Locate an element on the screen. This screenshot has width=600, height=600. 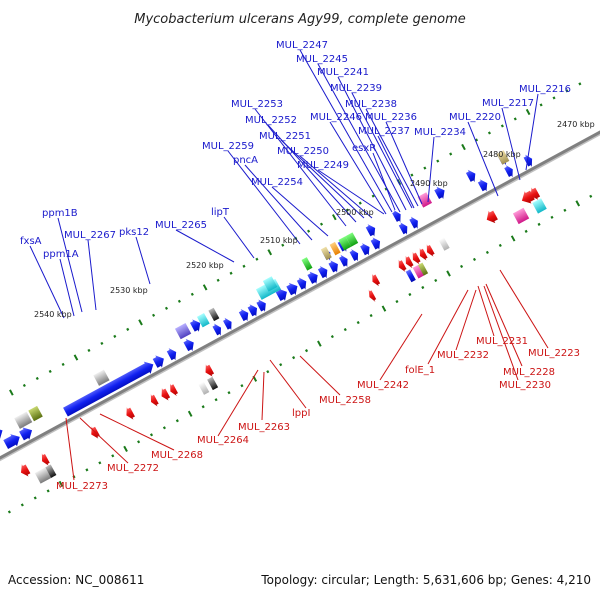
gene-label-forward: MUL_2245 is located at coordinates (322, 59).